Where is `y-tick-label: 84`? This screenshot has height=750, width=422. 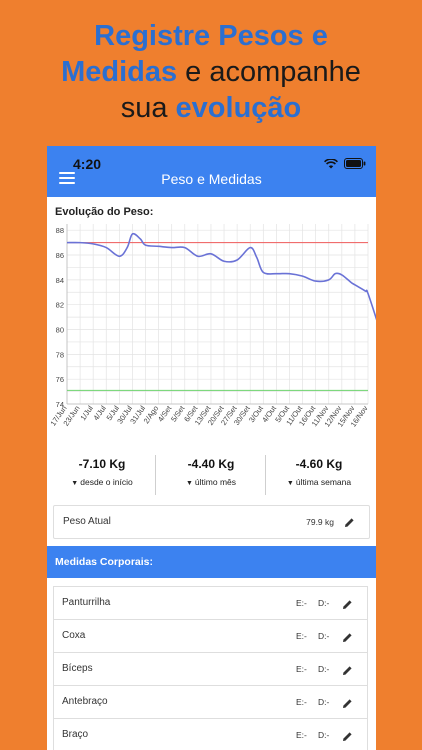 y-tick-label: 84 is located at coordinates (60, 280).